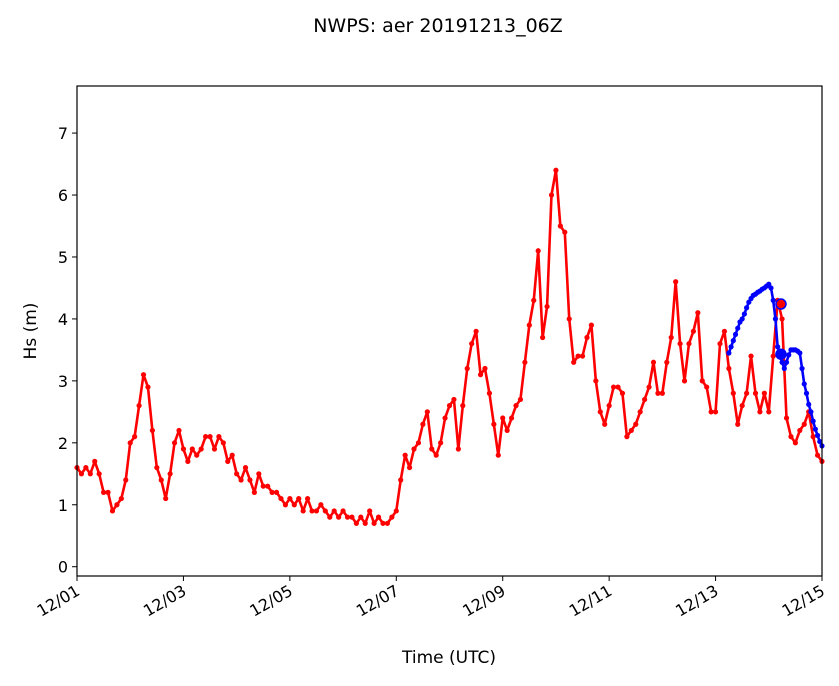 This screenshot has width=839, height=686. I want to click on x-tick-label: 12/05, so click(270, 601).